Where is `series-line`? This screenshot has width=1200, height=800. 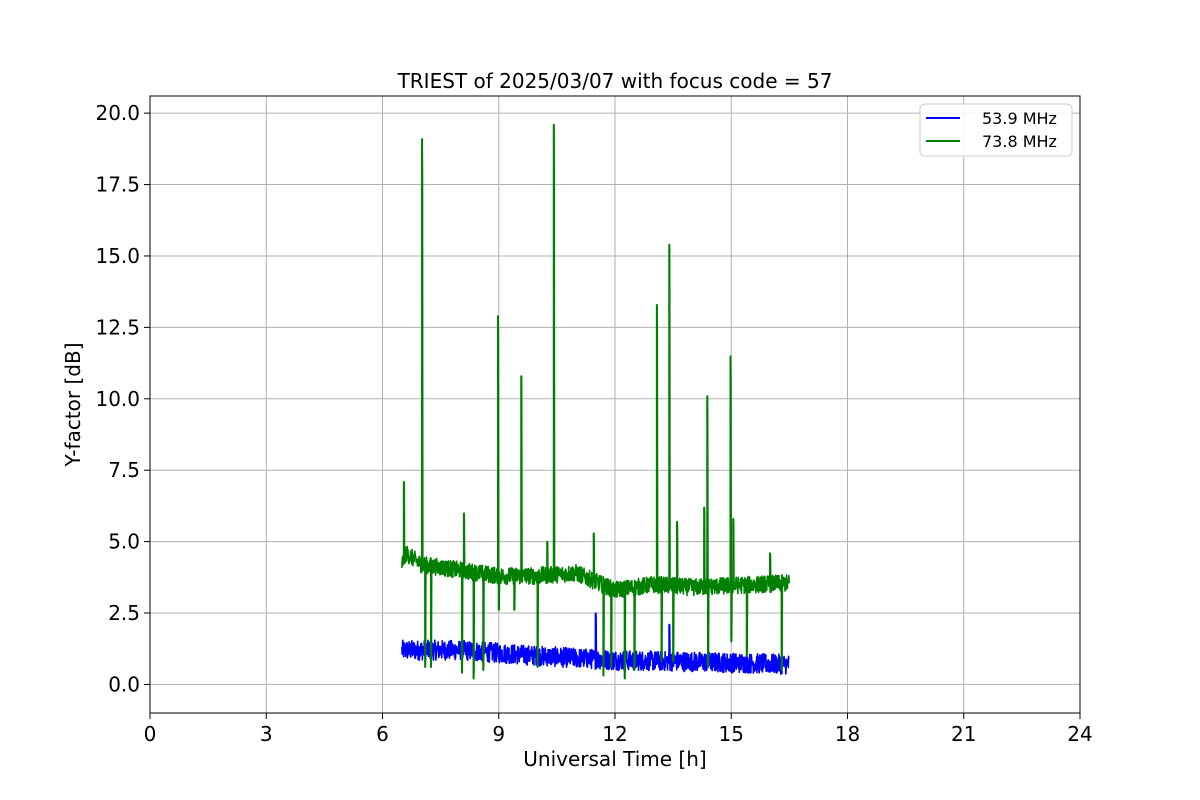
series-line is located at coordinates (595, 643).